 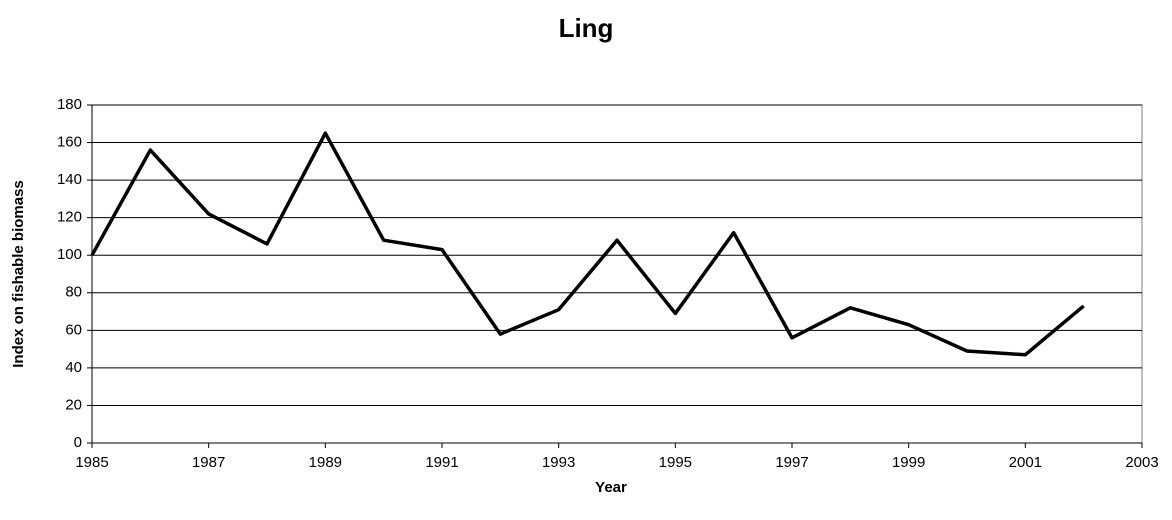 What do you see at coordinates (791, 462) in the screenshot?
I see `x-tick-label: 1997` at bounding box center [791, 462].